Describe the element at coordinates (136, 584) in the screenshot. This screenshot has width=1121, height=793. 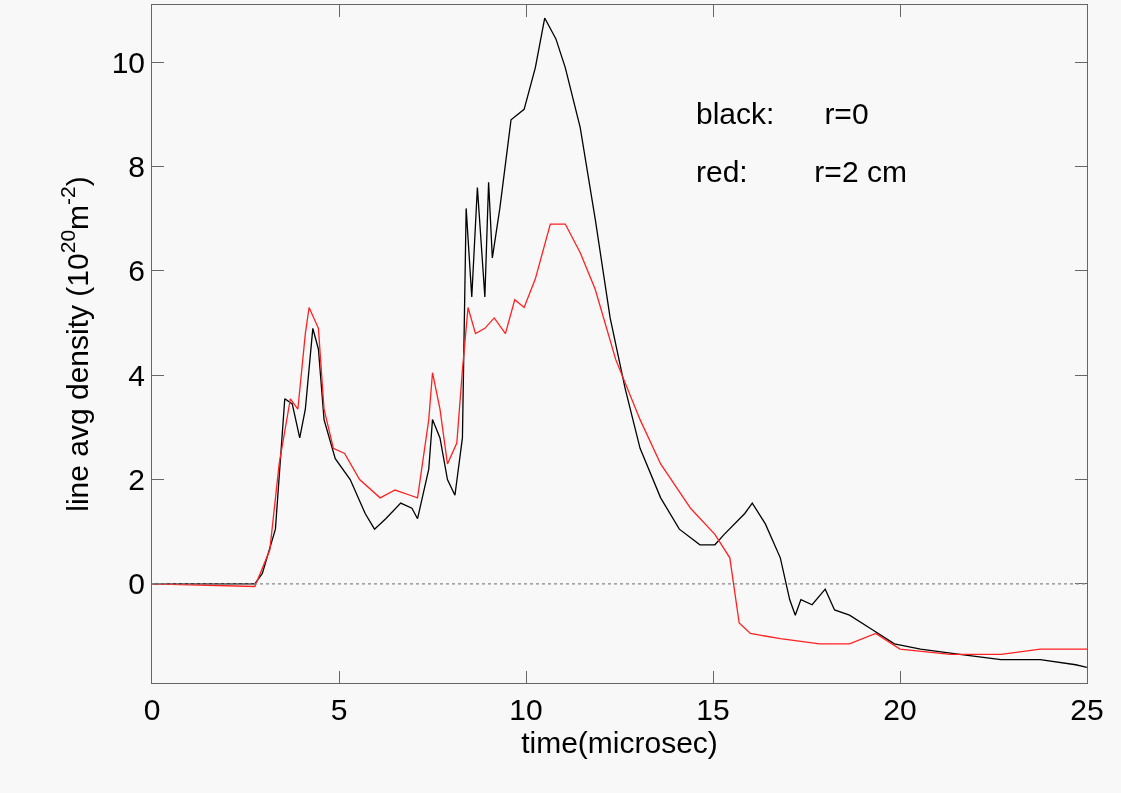
I see `y-tick-label: 0` at that location.